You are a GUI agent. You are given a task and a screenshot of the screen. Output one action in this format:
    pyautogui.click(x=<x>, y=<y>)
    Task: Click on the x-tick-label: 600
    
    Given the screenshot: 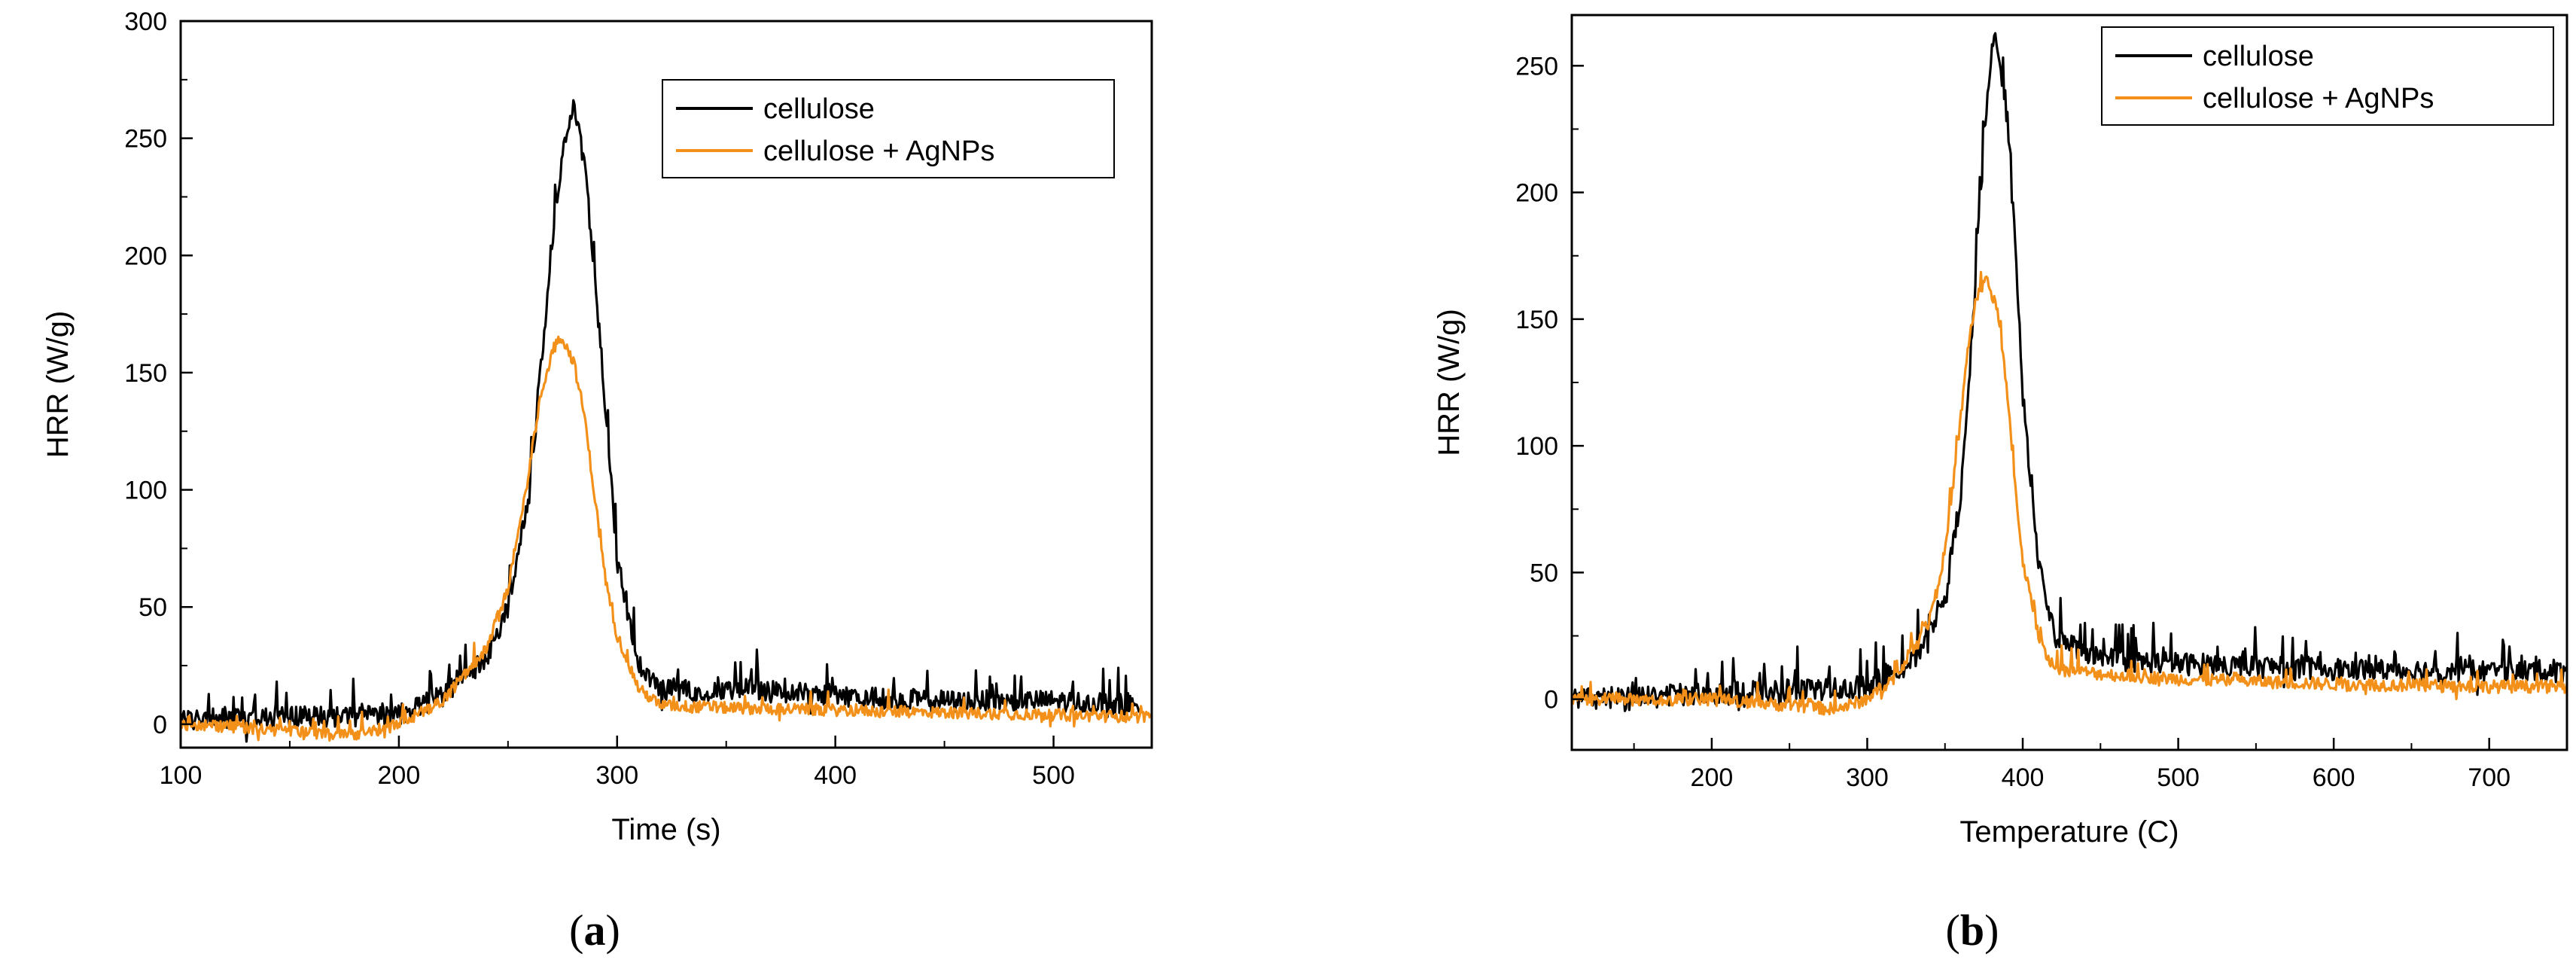 What is the action you would take?
    pyautogui.click(x=2334, y=777)
    